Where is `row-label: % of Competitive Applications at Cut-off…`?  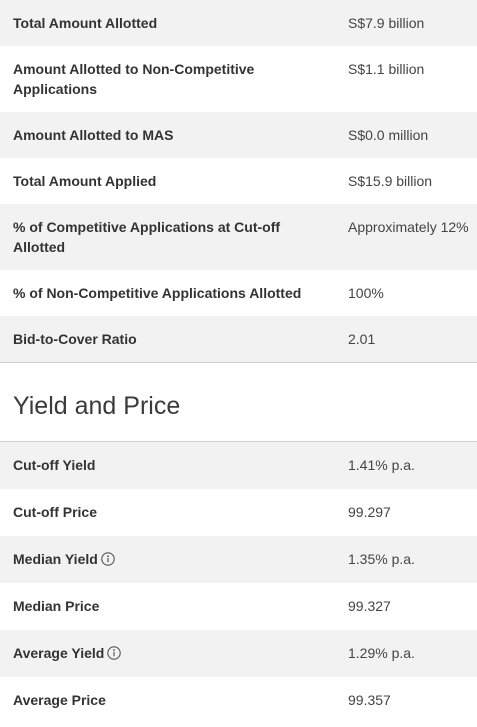
row-label: % of Competitive Applications at Cut-off… is located at coordinates (167, 237).